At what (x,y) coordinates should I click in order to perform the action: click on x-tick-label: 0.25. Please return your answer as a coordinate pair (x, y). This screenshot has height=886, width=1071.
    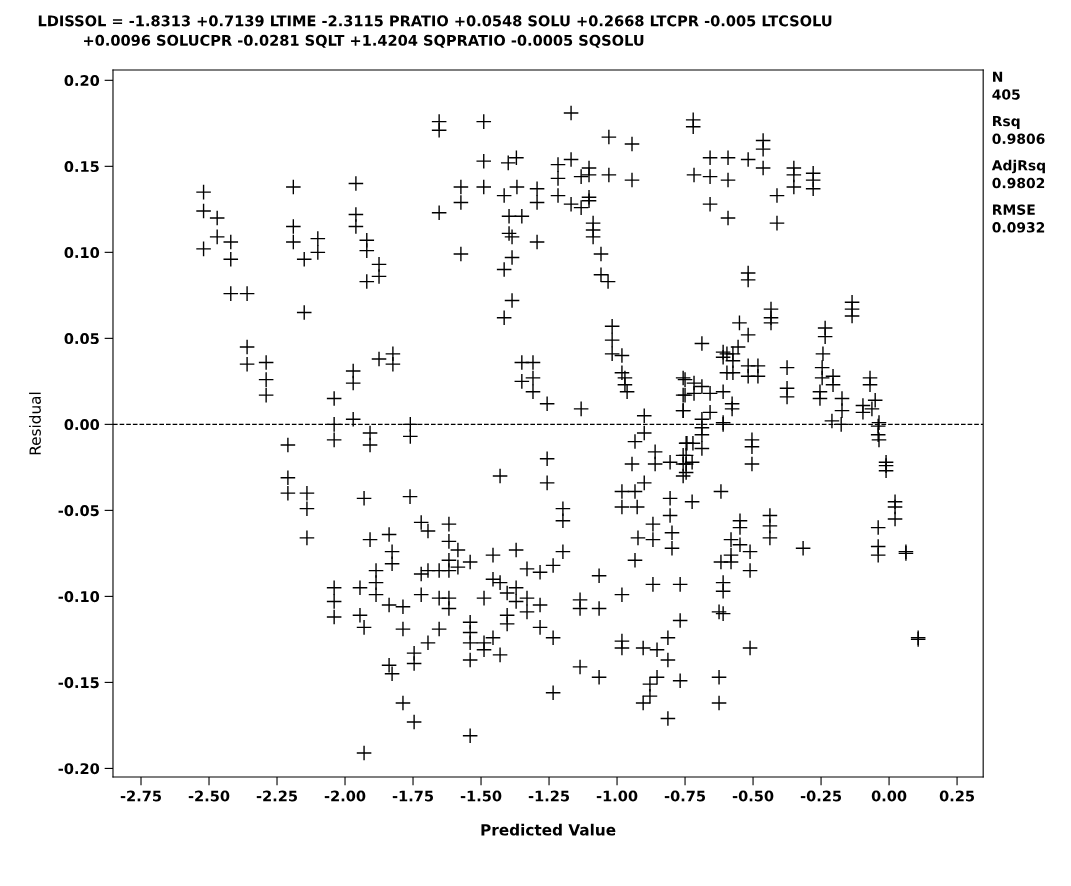
    Looking at the image, I should click on (957, 796).